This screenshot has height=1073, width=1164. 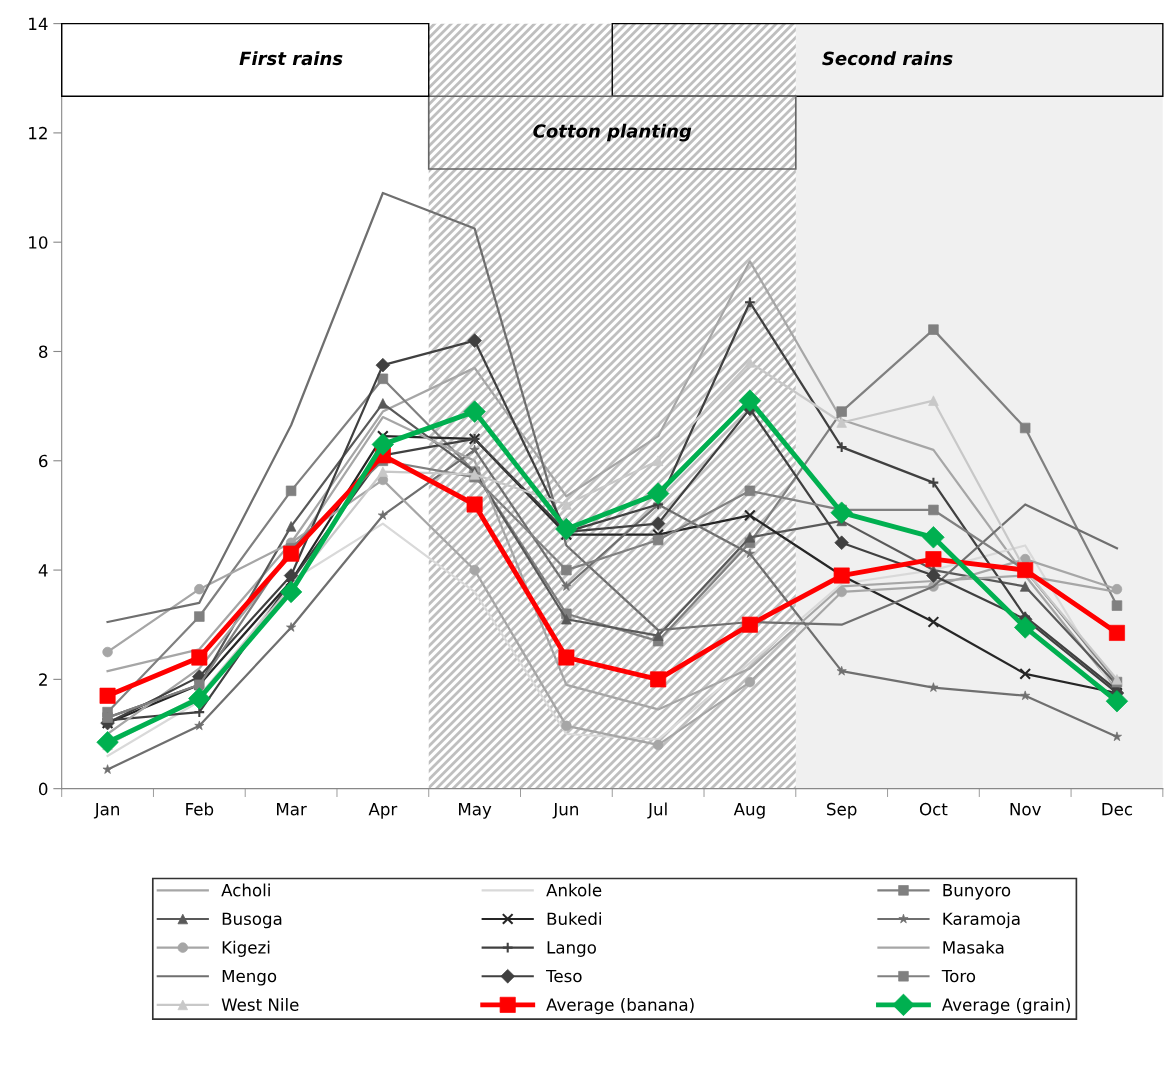 What do you see at coordinates (246, 948) in the screenshot?
I see `legend-label: Kigezi` at bounding box center [246, 948].